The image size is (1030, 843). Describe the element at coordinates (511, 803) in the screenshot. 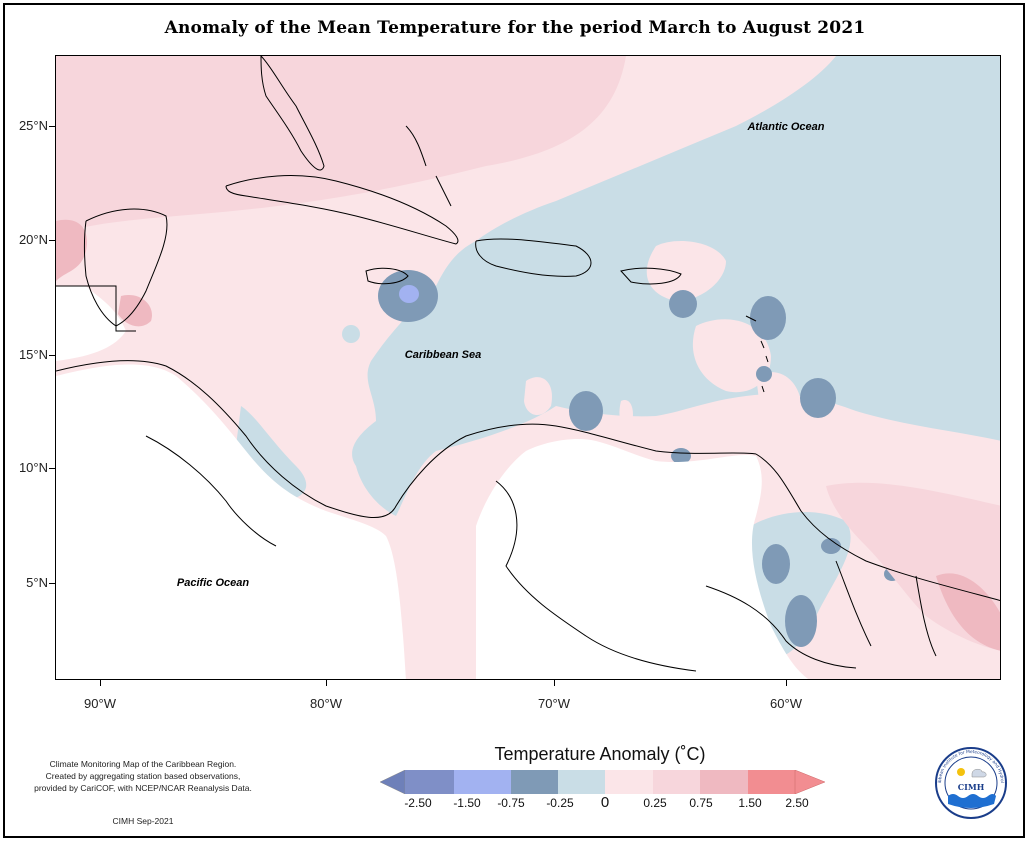

I see `legend-label-3: -0.75` at that location.